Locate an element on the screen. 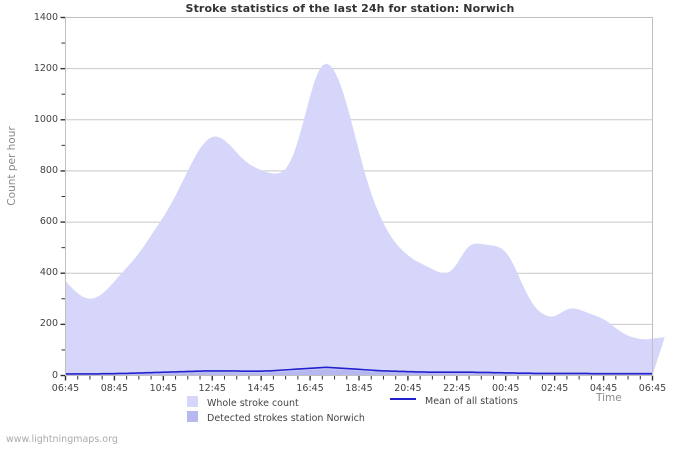 The image size is (700, 450). x-axis-tick-label: 02:45 is located at coordinates (554, 388).